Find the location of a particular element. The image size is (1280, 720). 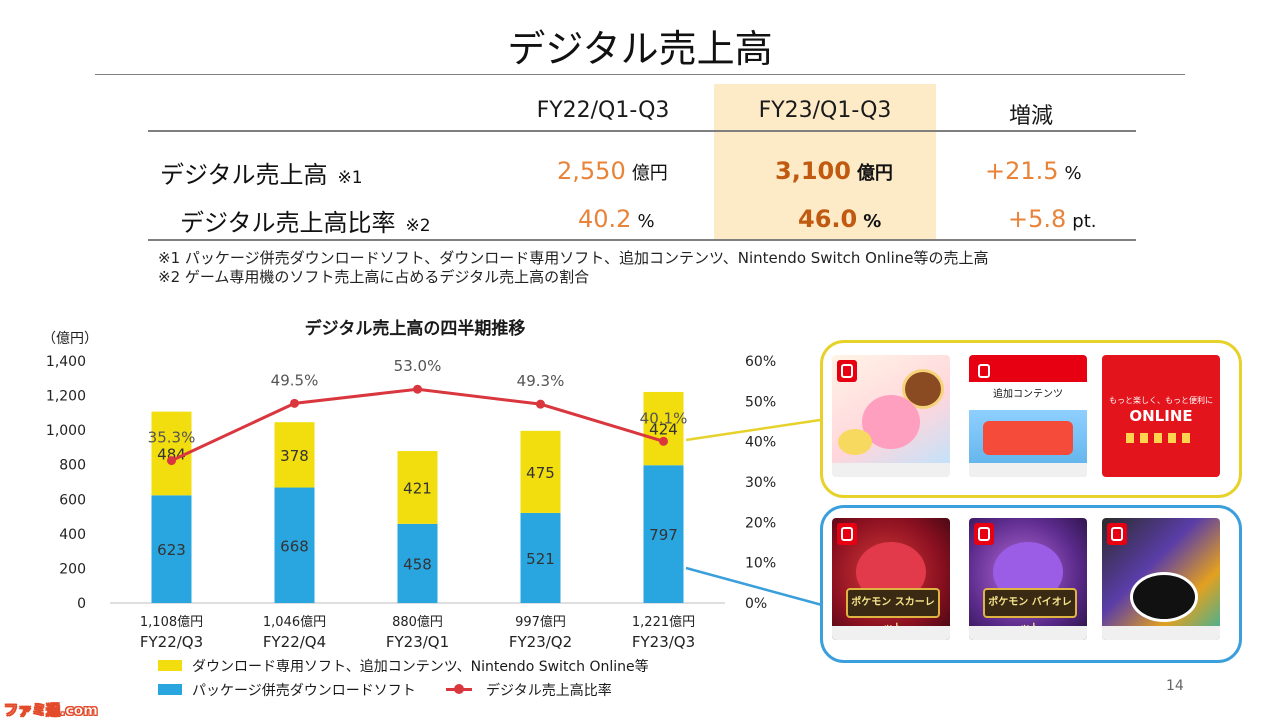

bar-value-label: 484 is located at coordinates (171, 454).